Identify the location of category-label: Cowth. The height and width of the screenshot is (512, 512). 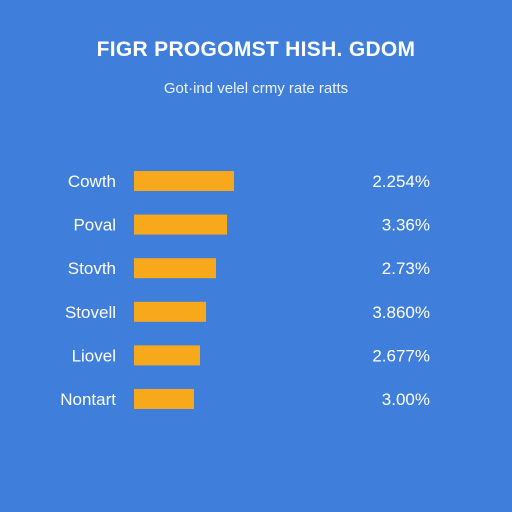
(92, 181).